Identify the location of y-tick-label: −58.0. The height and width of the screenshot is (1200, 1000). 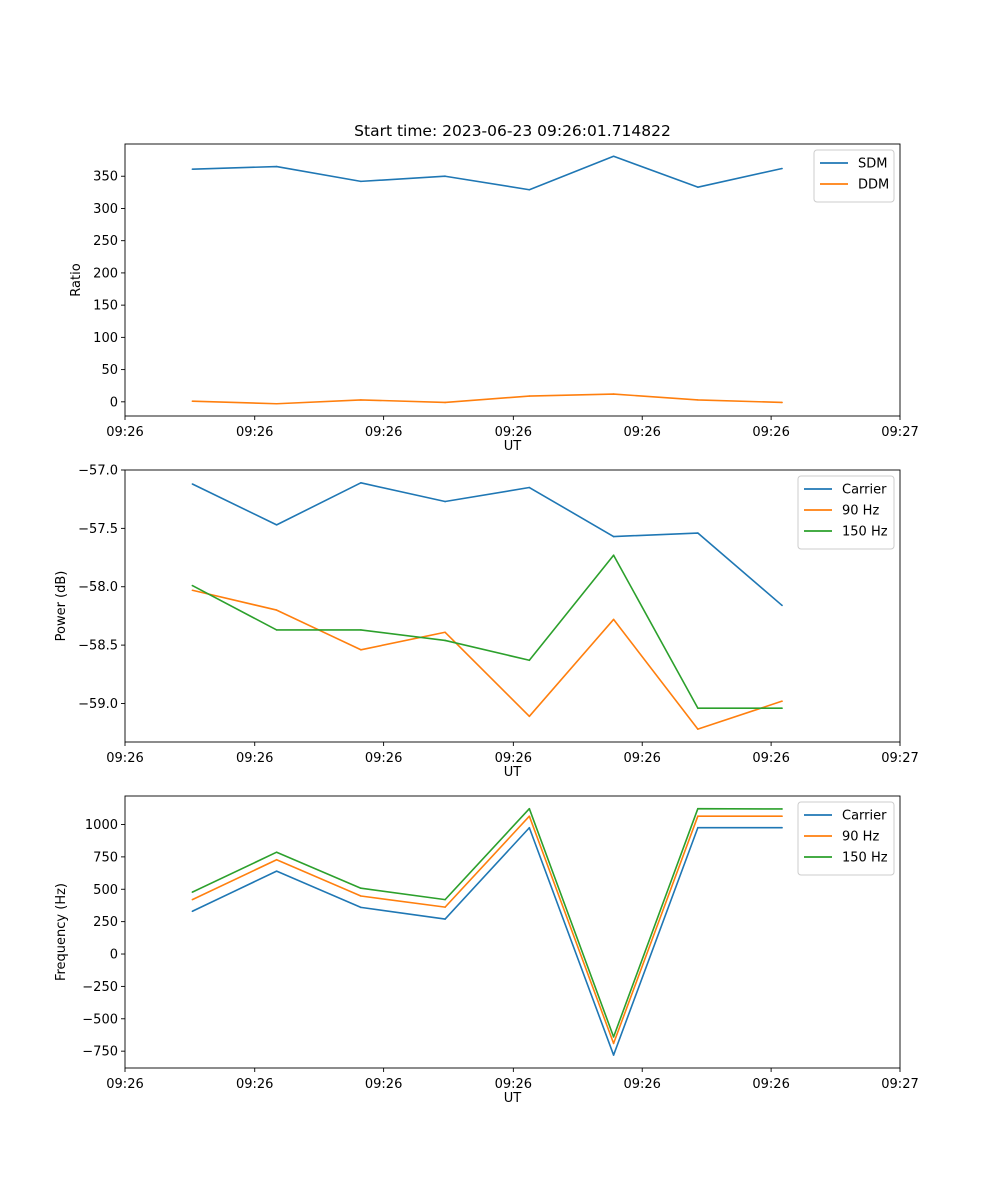
(98, 587).